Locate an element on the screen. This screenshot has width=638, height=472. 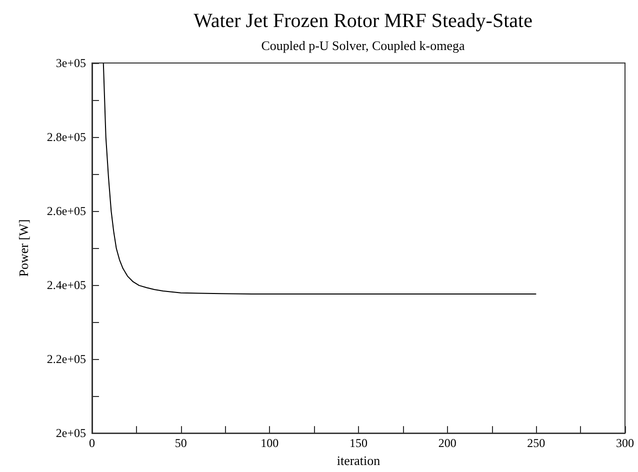
x-tick-label: 100 is located at coordinates (269, 443).